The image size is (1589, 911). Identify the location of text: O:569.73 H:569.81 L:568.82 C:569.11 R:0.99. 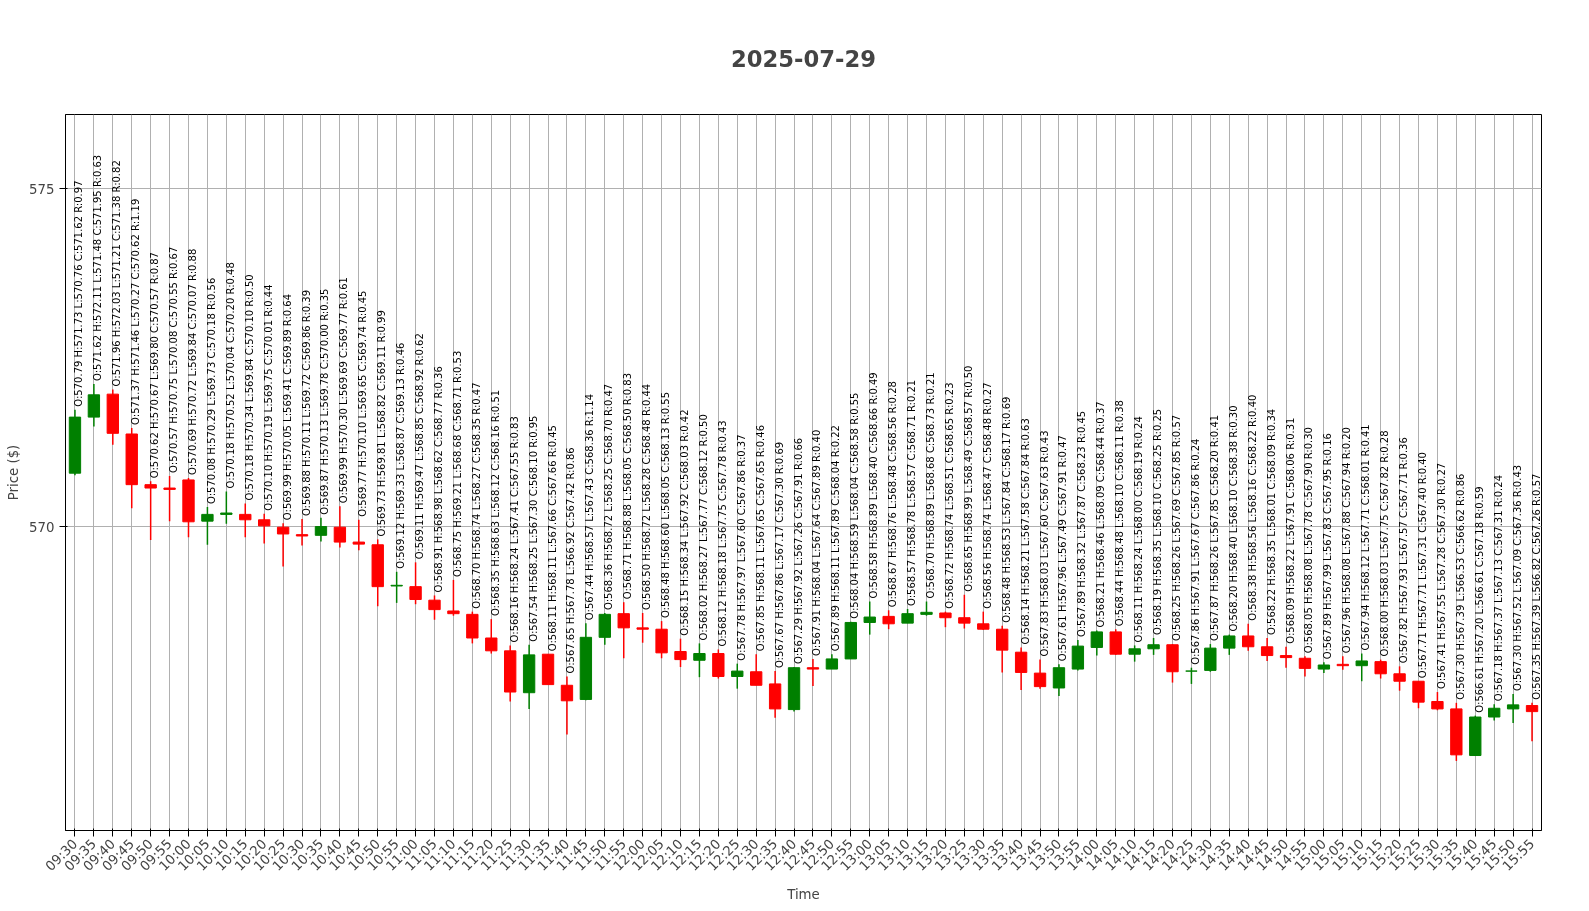
(382, 423).